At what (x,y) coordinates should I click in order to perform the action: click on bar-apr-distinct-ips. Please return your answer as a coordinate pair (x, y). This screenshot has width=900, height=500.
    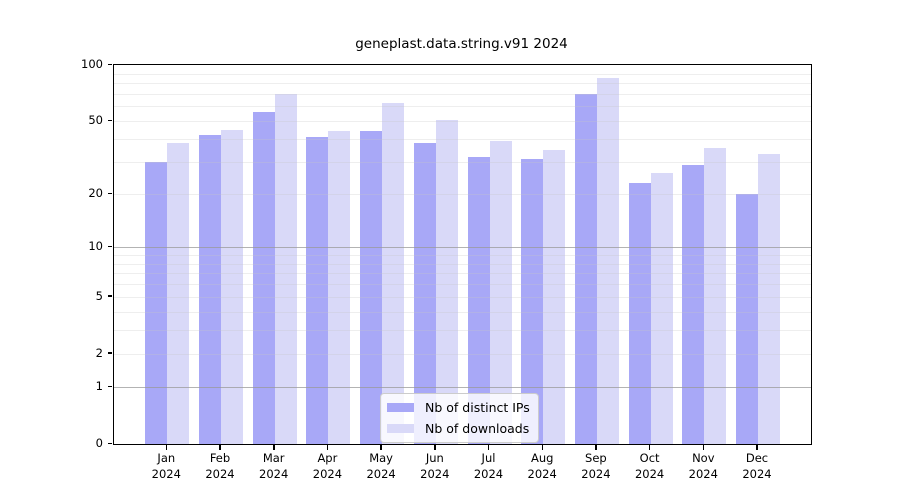
    Looking at the image, I should click on (317, 290).